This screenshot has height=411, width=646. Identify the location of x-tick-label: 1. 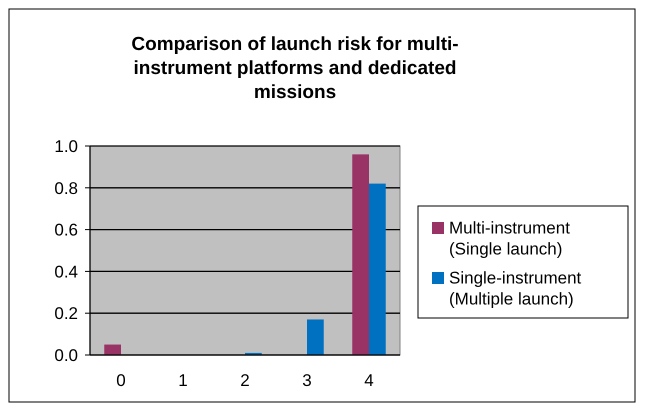
(183, 380).